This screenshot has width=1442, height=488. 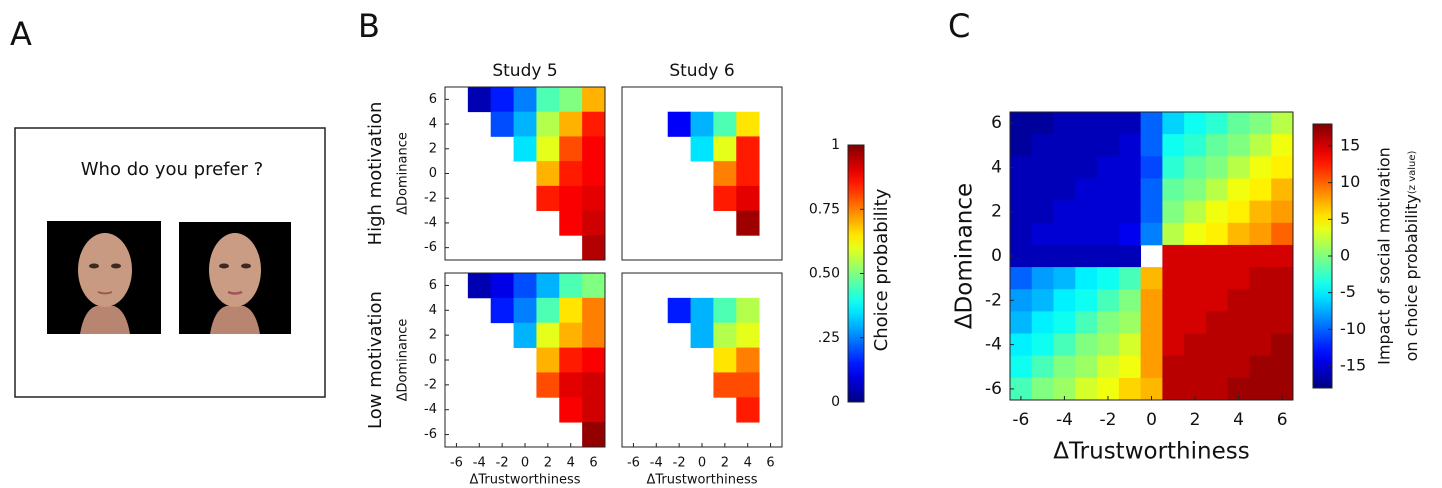 I want to click on colorbar-tick-label: -10, so click(x=1353, y=328).